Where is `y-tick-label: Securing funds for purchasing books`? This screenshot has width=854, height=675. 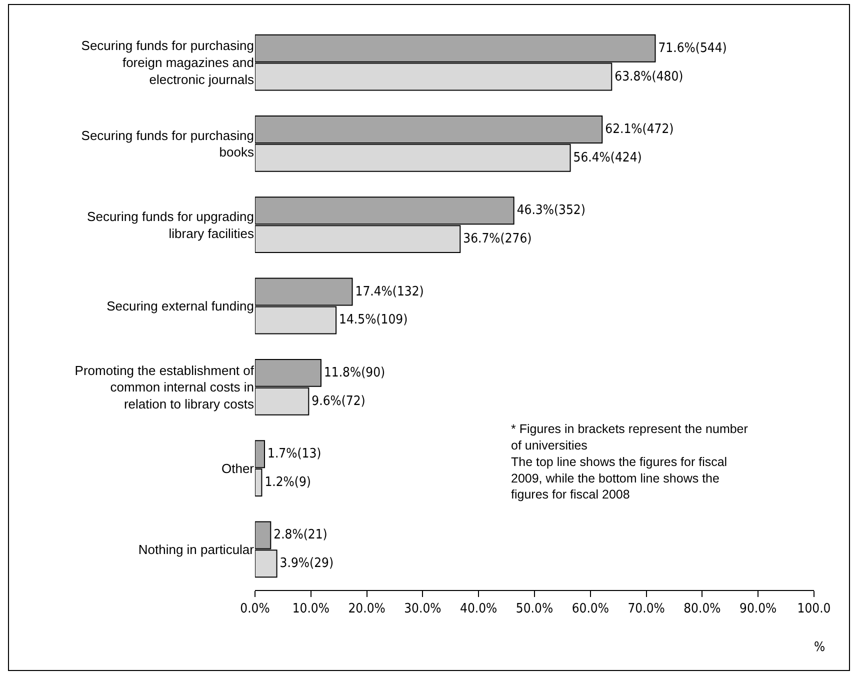
y-tick-label: Securing funds for purchasing books is located at coordinates (167, 144).